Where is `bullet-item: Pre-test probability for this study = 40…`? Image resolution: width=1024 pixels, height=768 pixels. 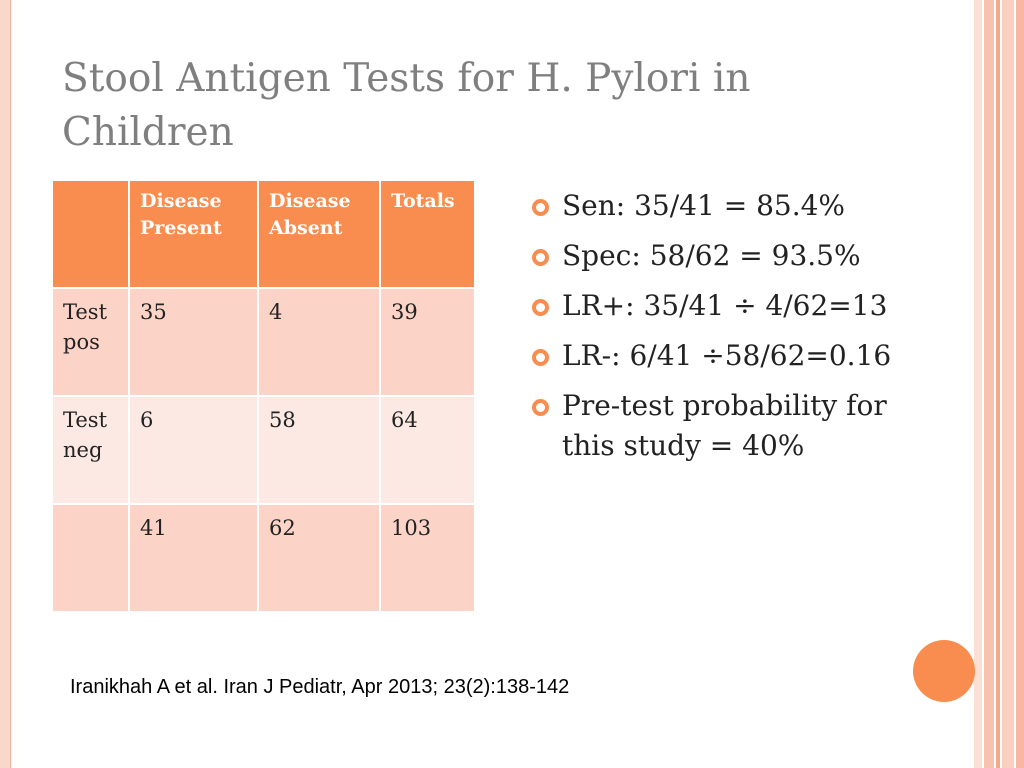 bullet-item: Pre-test probability for this study = 40… is located at coordinates (720, 426).